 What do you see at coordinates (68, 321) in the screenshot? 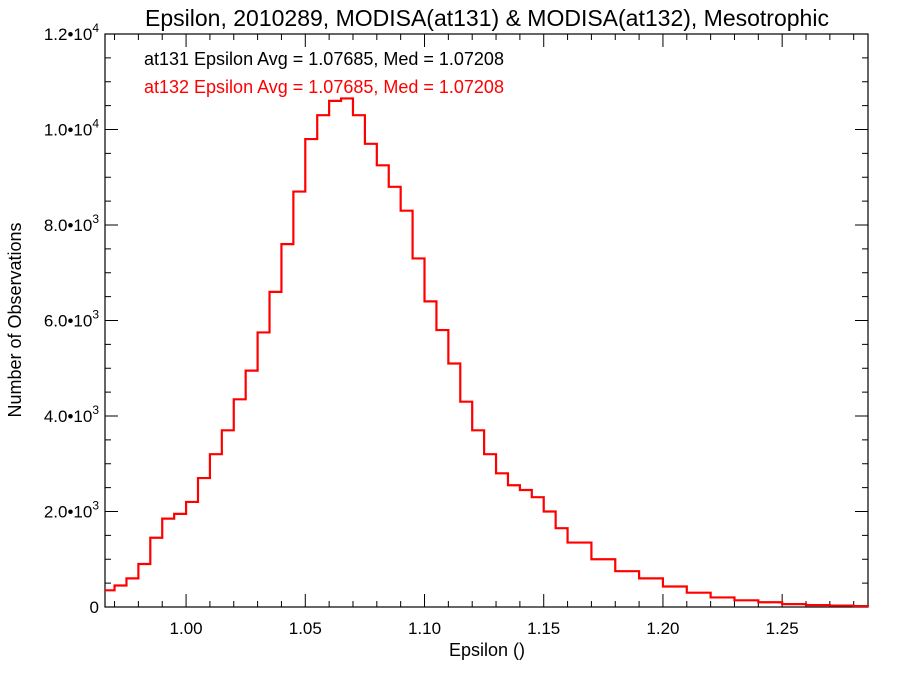
I see `y-tick-mantissa: 6.0•10` at bounding box center [68, 321].